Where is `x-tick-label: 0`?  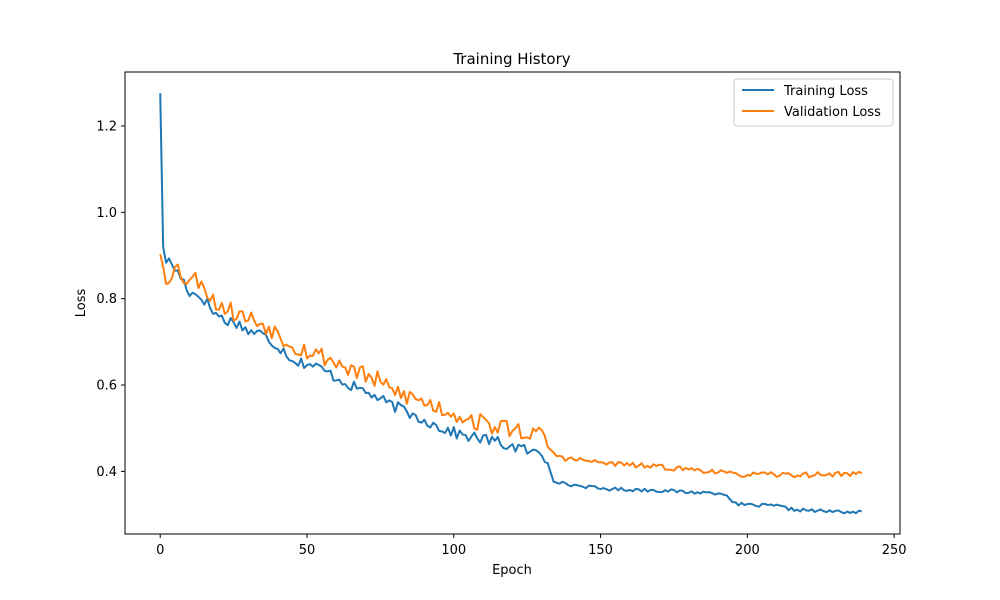 x-tick-label: 0 is located at coordinates (160, 550).